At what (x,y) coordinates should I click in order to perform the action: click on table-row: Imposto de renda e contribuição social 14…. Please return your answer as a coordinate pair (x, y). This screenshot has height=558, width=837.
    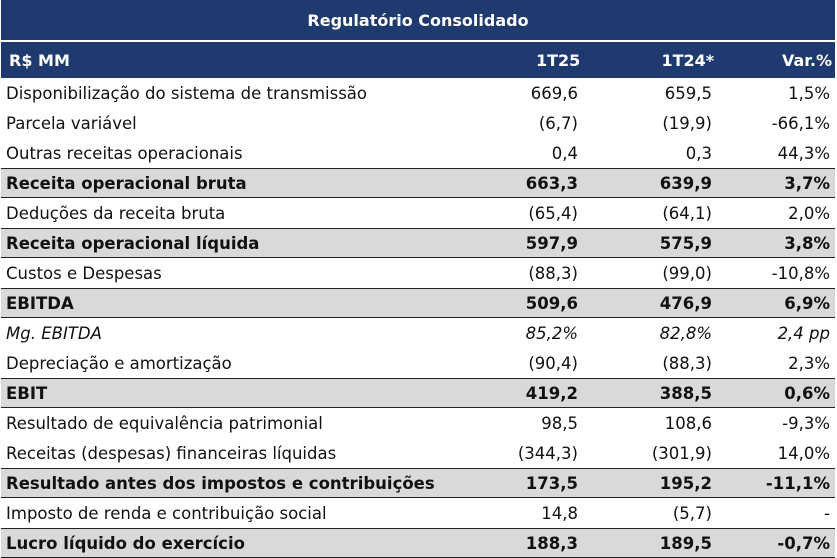
    Looking at the image, I should click on (418, 513).